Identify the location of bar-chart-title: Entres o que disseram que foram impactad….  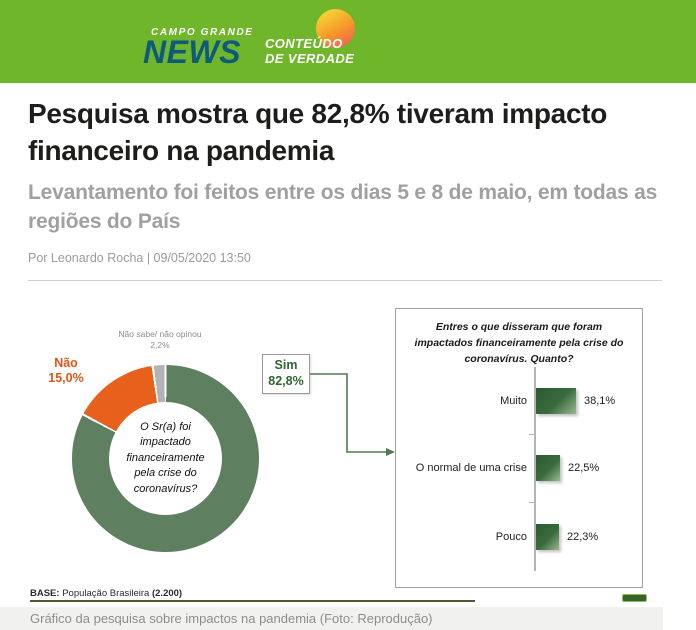
(519, 343).